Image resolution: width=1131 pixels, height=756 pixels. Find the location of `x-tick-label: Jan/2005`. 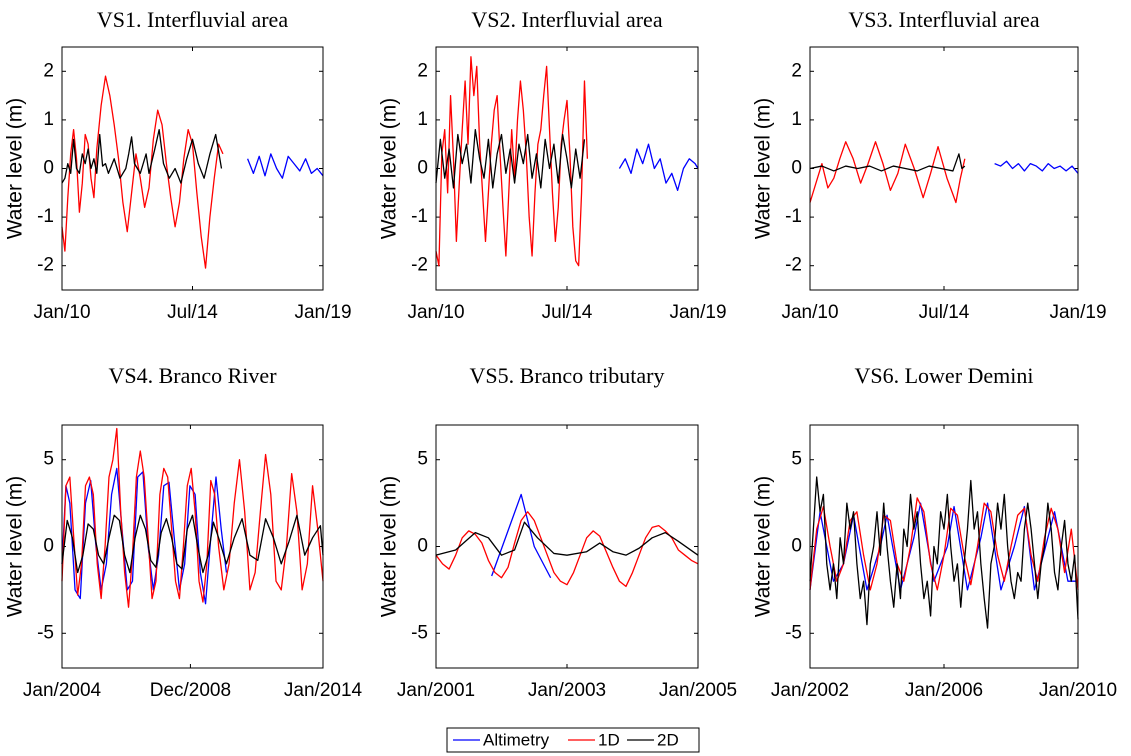

x-tick-label: Jan/2005 is located at coordinates (698, 690).